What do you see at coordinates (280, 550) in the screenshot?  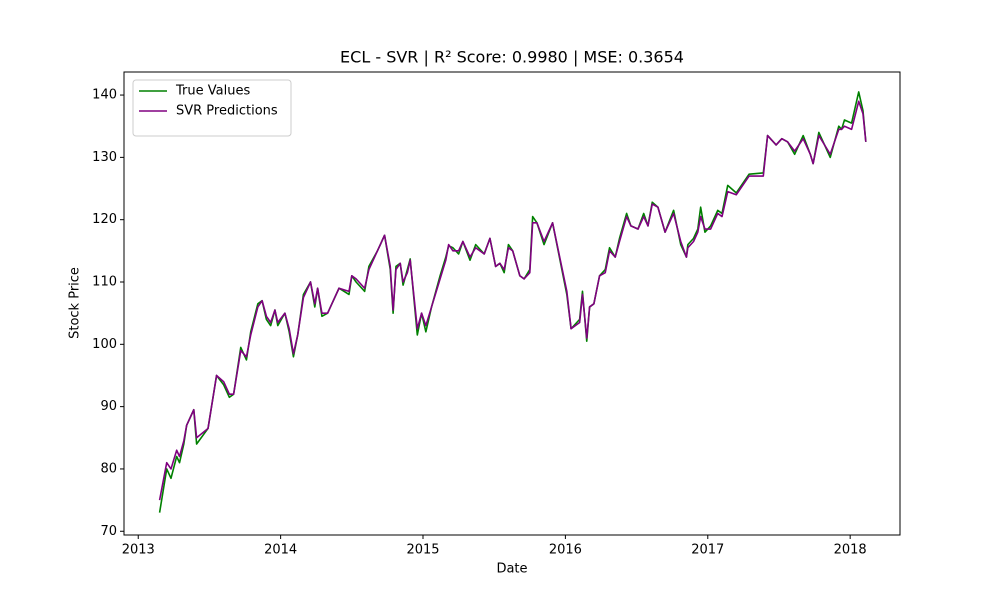 I see `x-tick-label: 2014` at bounding box center [280, 550].